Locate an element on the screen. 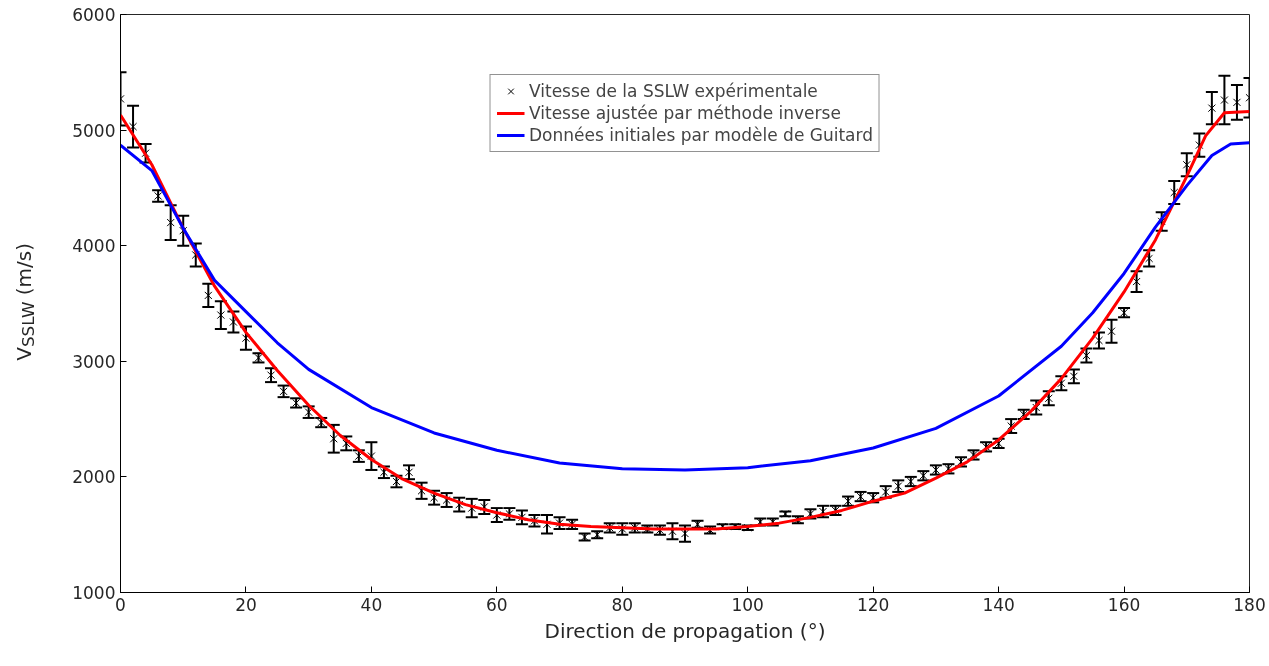 The image size is (1269, 666). y-tick-label: 4000 is located at coordinates (94, 246).